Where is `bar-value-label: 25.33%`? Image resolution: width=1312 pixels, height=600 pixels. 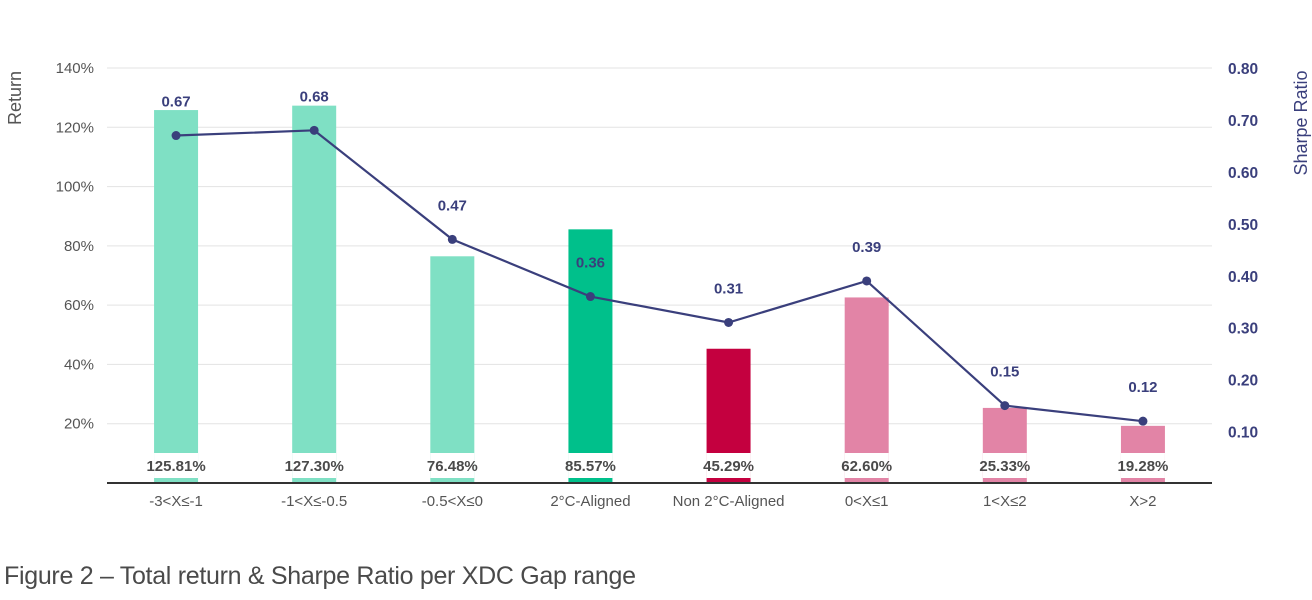
bar-value-label: 25.33% is located at coordinates (1004, 466).